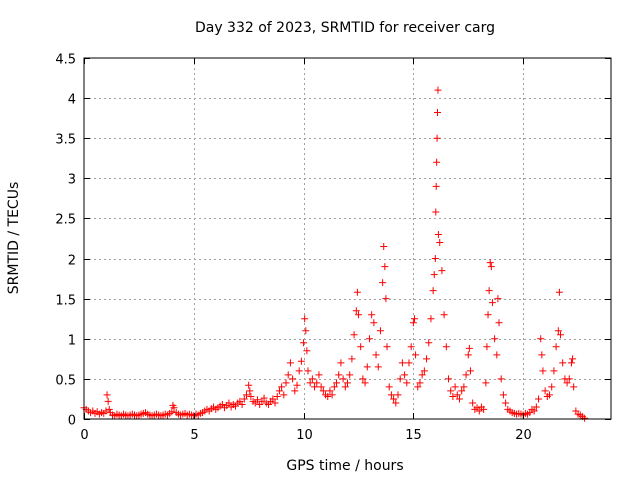 This screenshot has width=640, height=480. What do you see at coordinates (72, 341) in the screenshot?
I see `y-tick-label: 1` at bounding box center [72, 341].